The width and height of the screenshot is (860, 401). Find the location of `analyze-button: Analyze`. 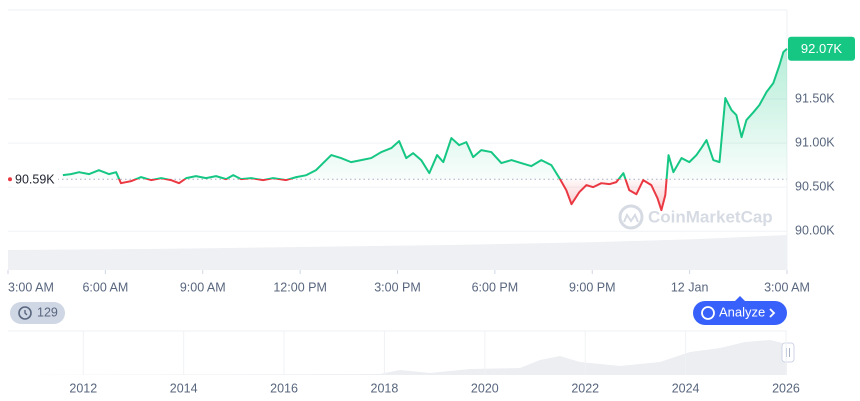

analyze-button: Analyze is located at coordinates (740, 310).